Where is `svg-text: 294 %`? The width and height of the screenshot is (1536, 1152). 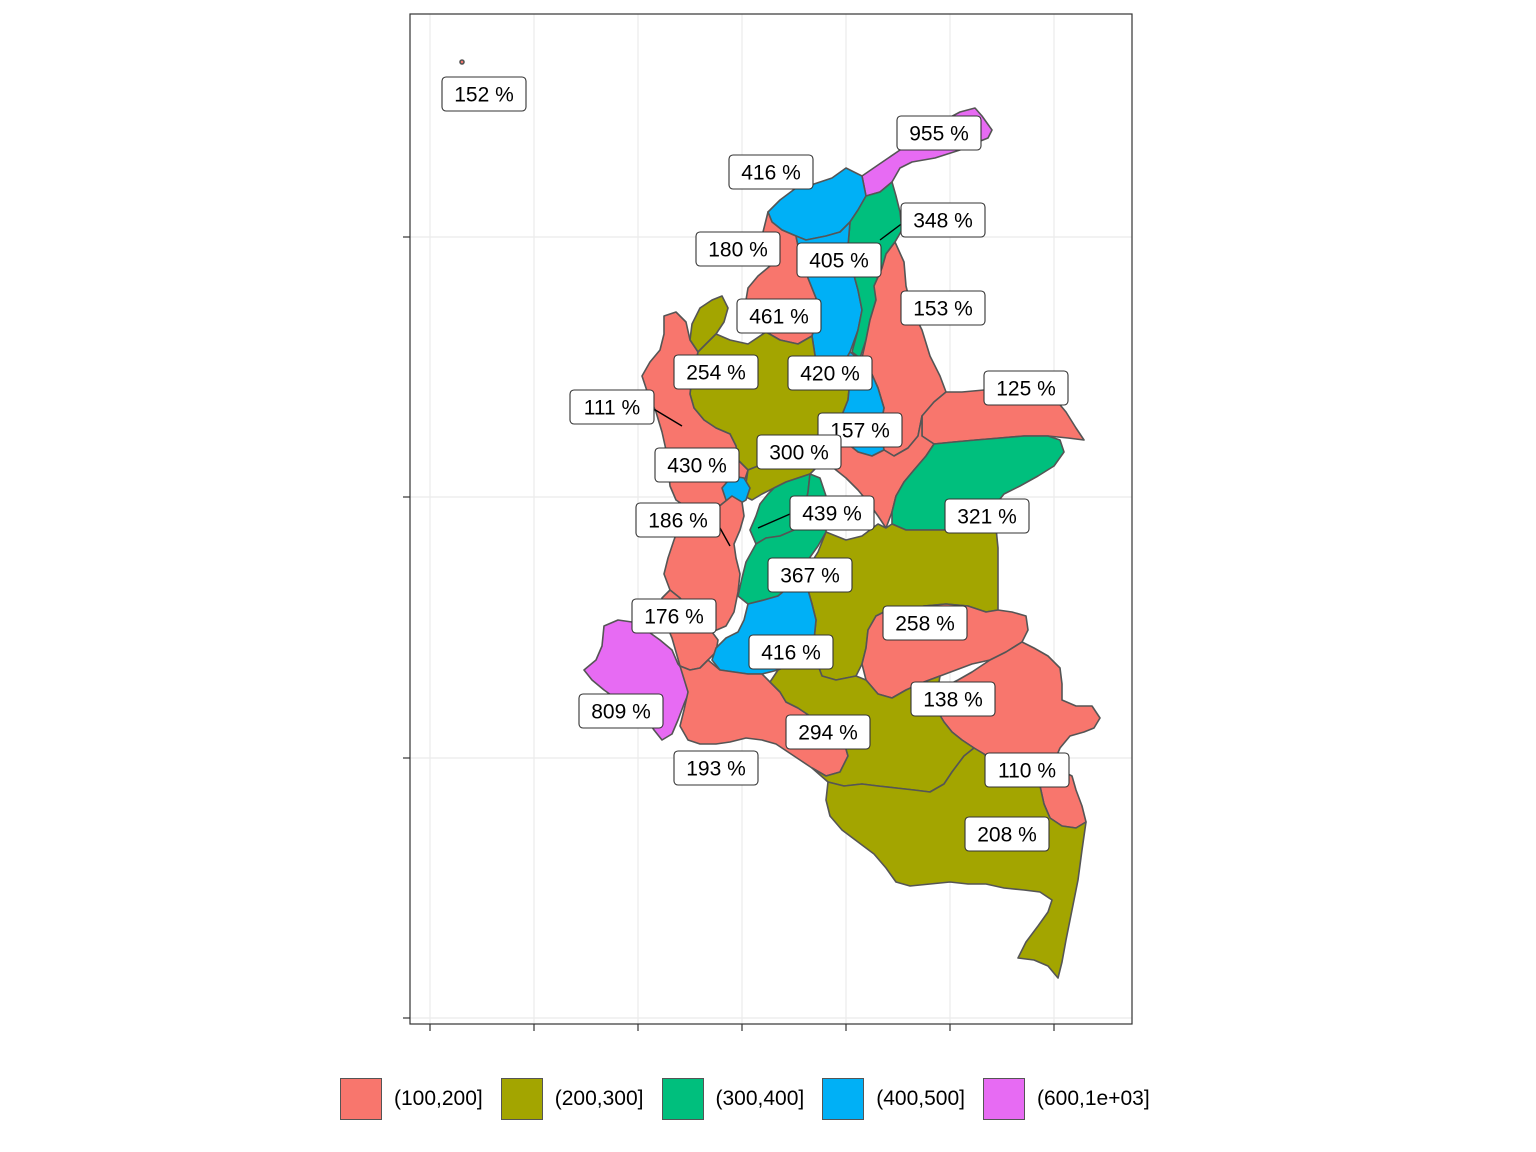 svg-text: 294 % is located at coordinates (828, 733).